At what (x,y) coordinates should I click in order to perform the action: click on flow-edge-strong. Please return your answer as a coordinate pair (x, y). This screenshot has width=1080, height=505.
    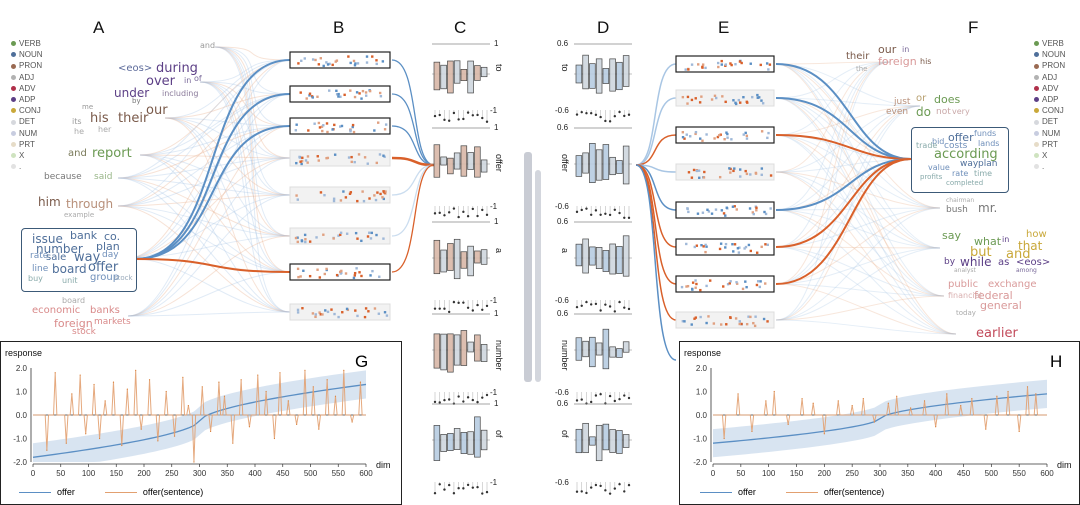
    Looking at the image, I should click on (212, 159).